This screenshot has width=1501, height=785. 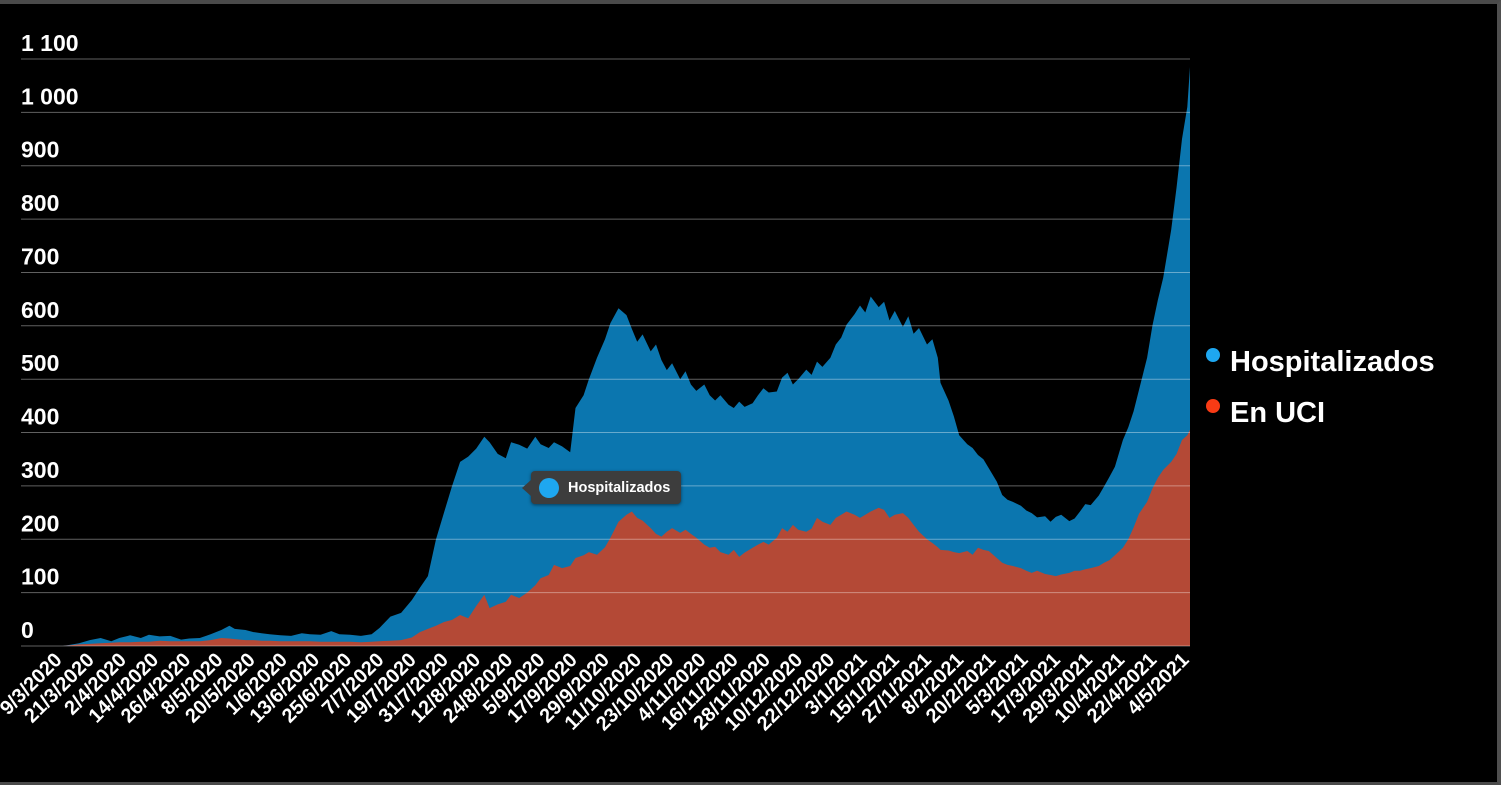 I want to click on y-axis-label: 200, so click(x=40, y=523).